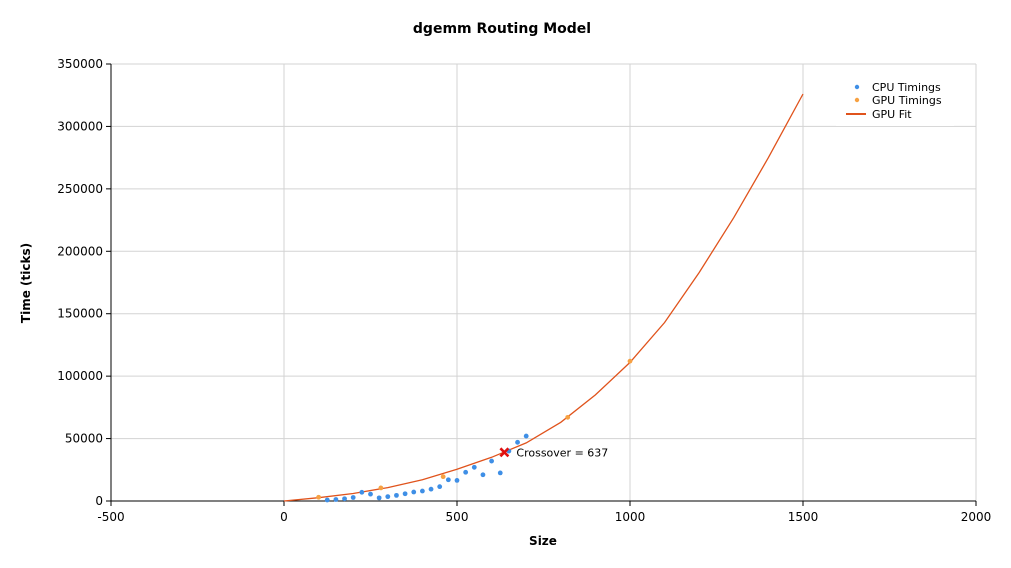 This screenshot has width=1011, height=568. Describe the element at coordinates (543, 541) in the screenshot. I see `x-axis-label: Size` at that location.